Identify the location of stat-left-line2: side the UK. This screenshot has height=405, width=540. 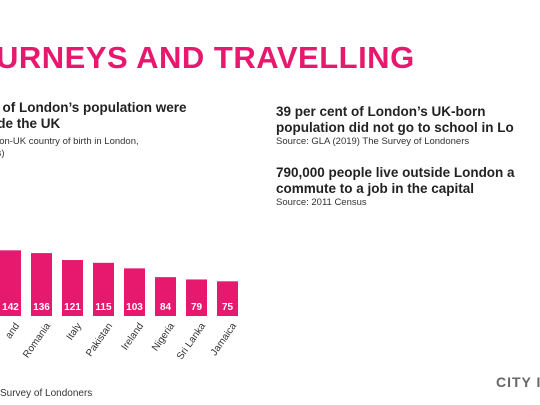
(30, 123).